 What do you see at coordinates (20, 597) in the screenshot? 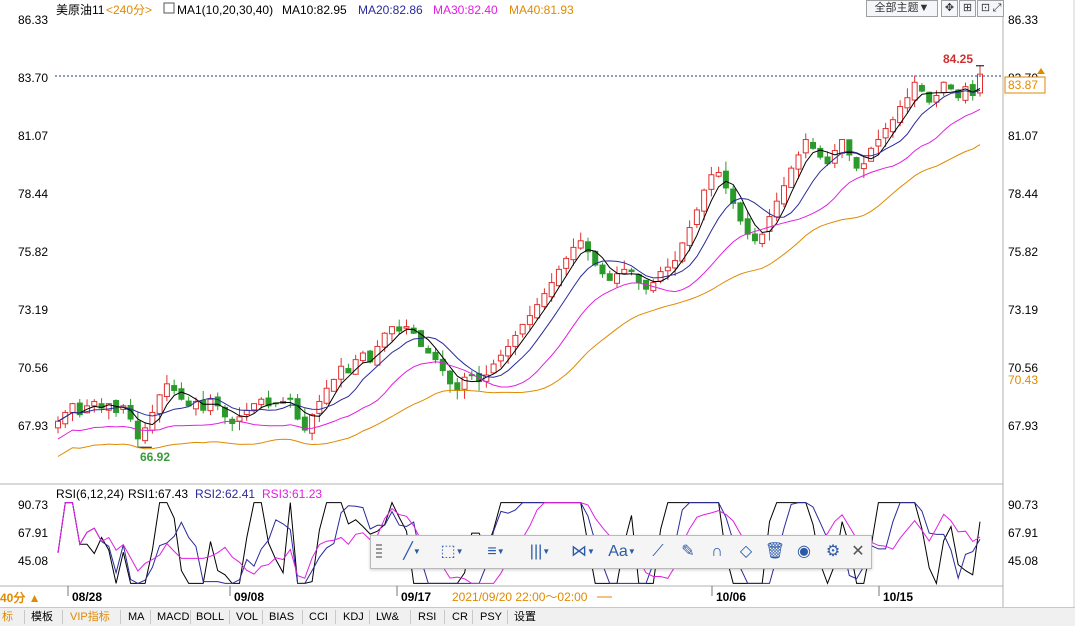
I see `period-marker: 40分 ▲` at bounding box center [20, 597].